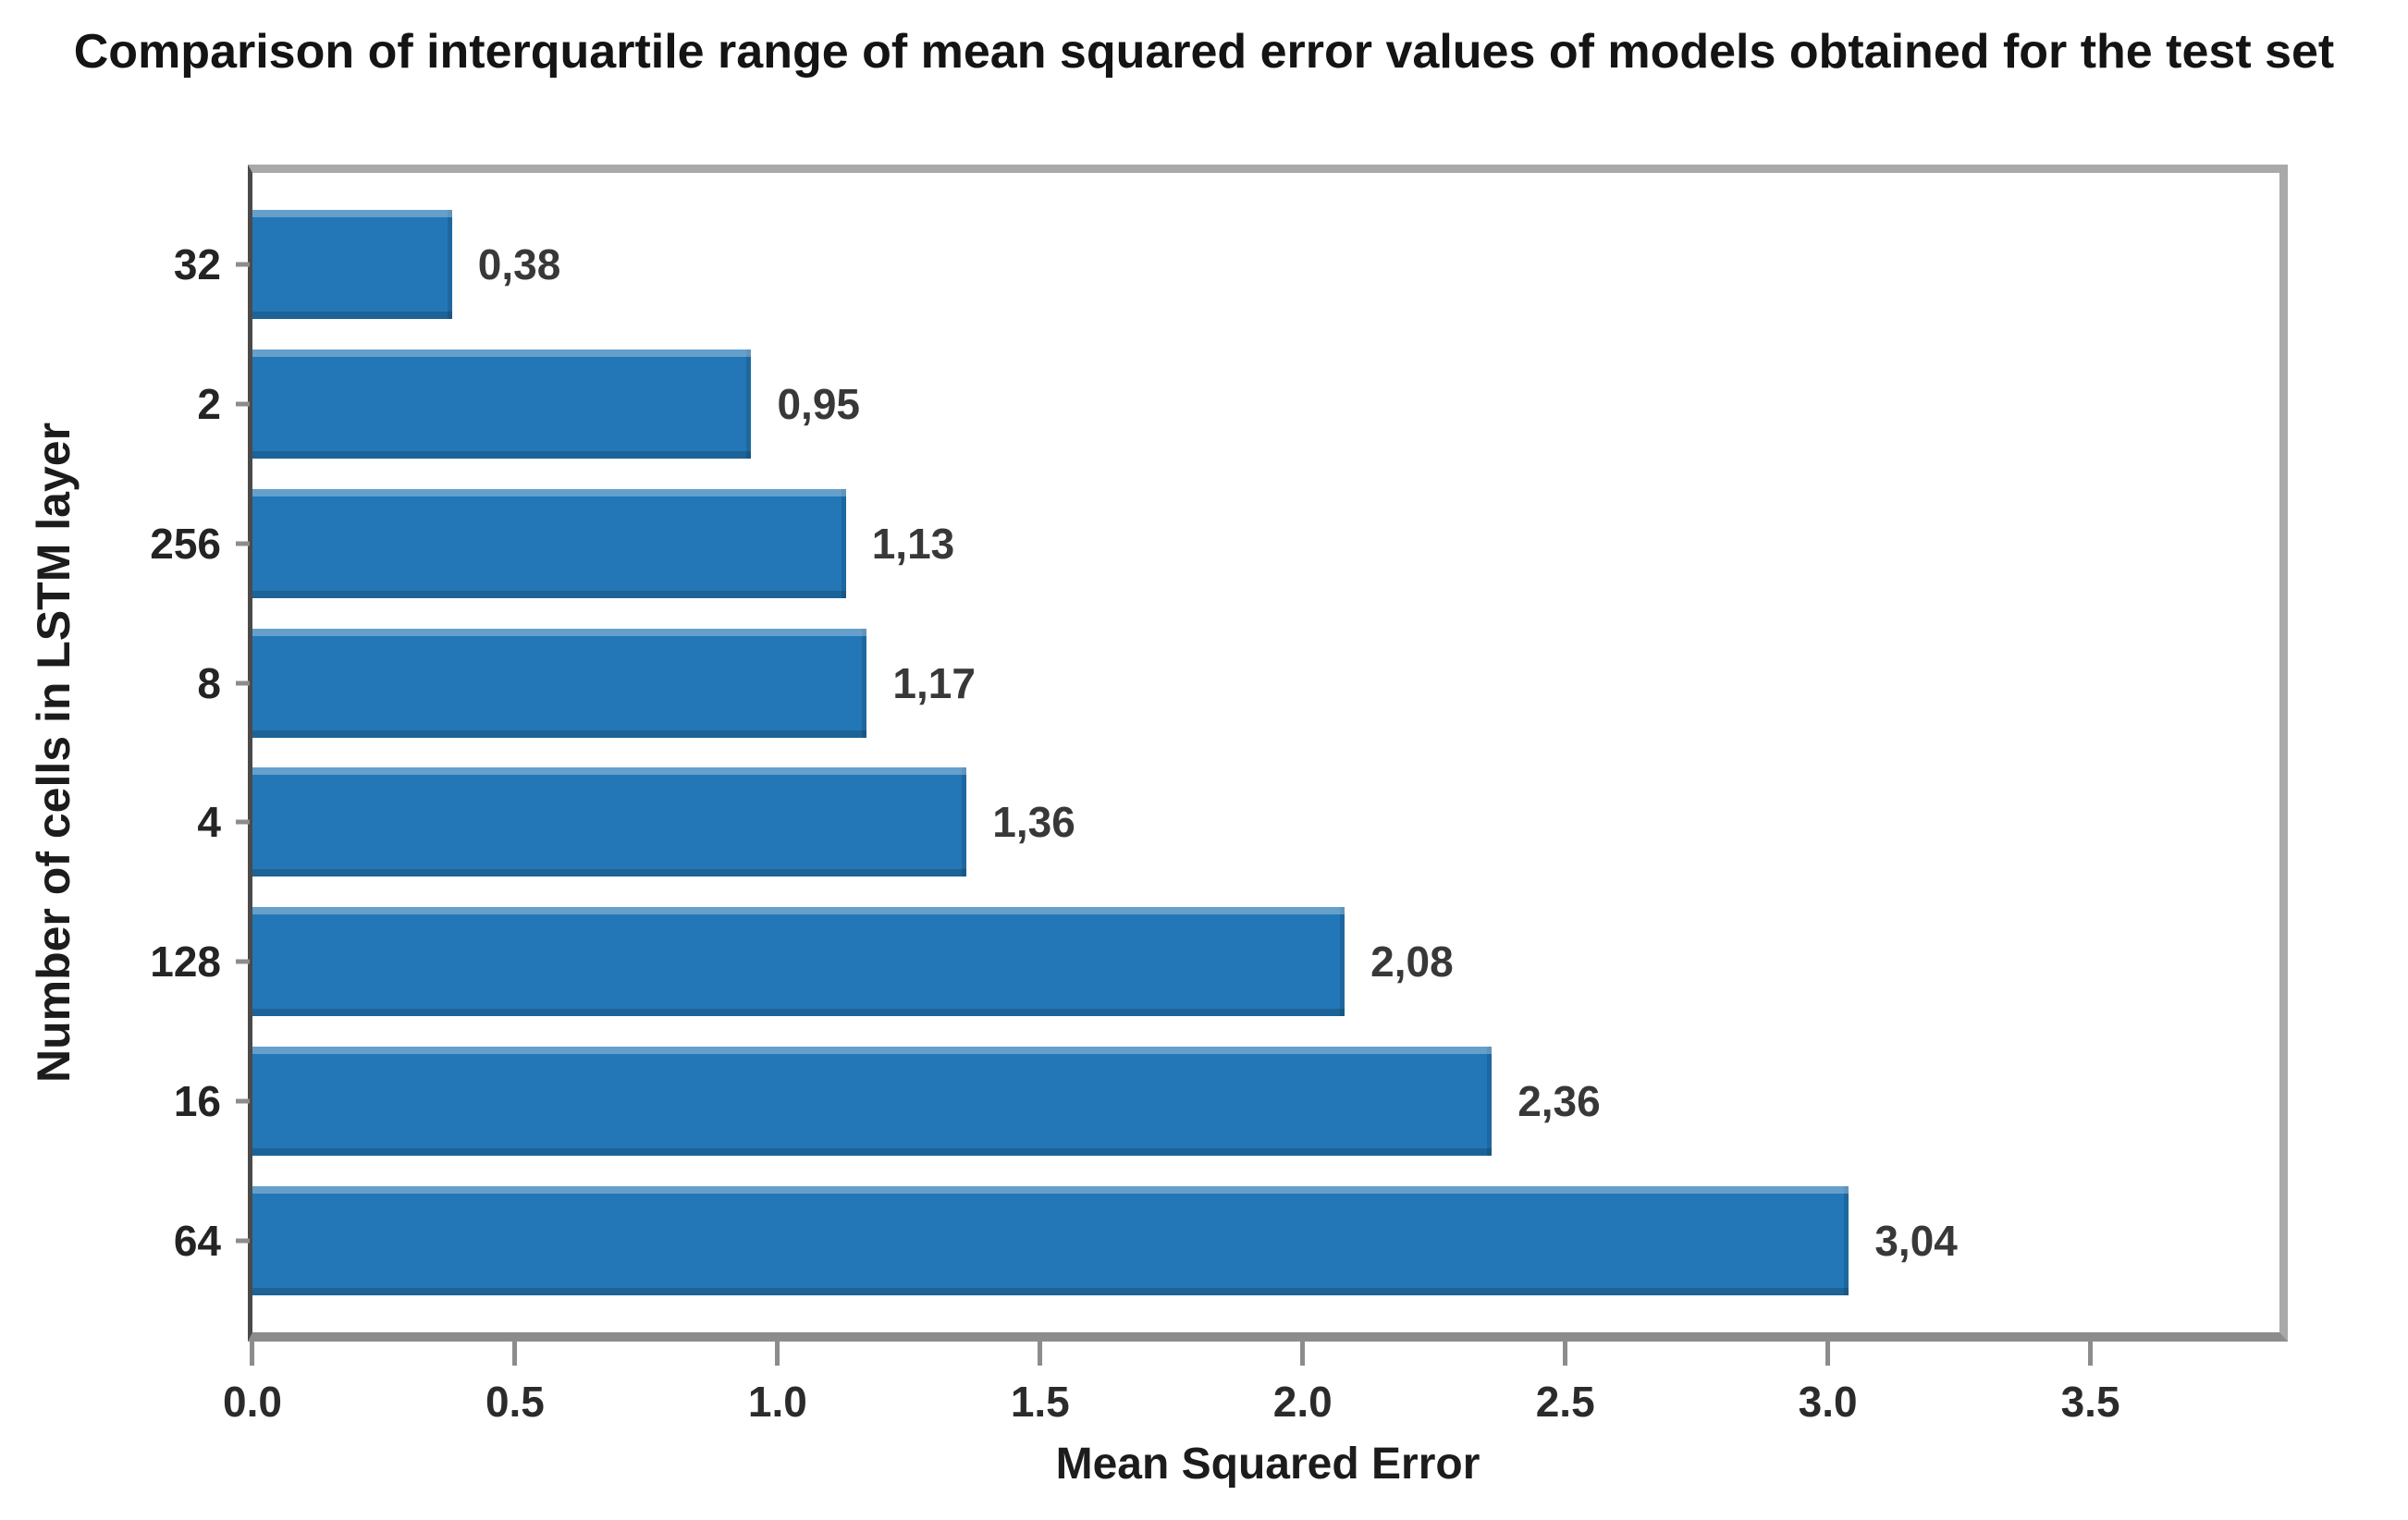 This screenshot has width=2408, height=1520. Describe the element at coordinates (209, 403) in the screenshot. I see `y-category-label: 2` at that location.